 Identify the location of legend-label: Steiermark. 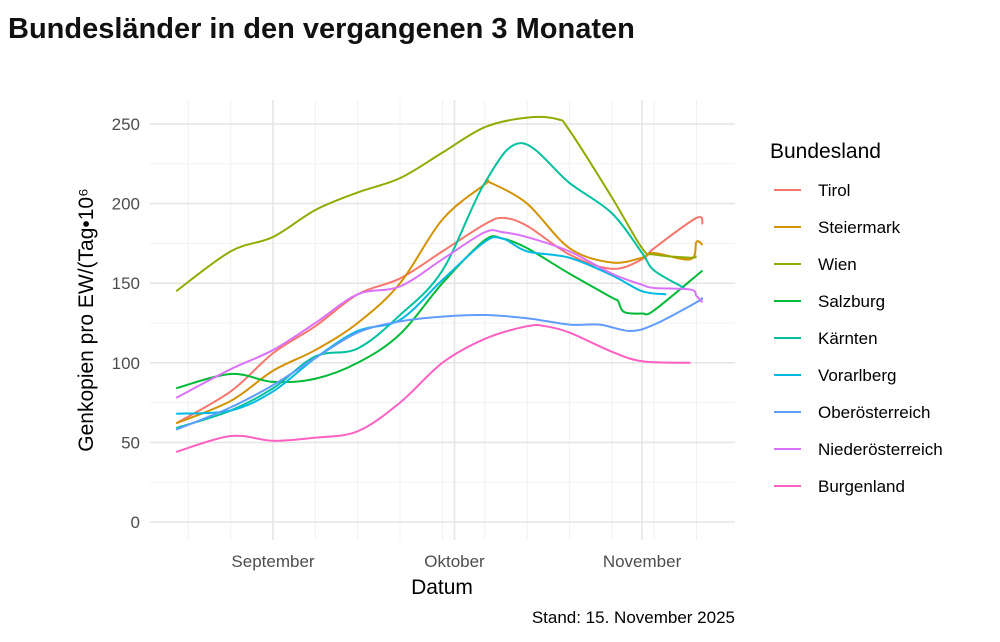
(859, 227).